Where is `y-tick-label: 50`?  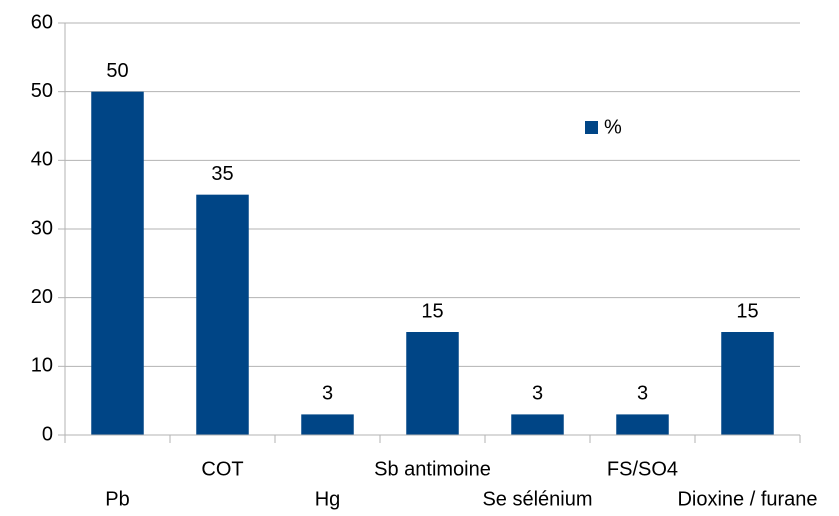
y-tick-label: 50 is located at coordinates (42, 91).